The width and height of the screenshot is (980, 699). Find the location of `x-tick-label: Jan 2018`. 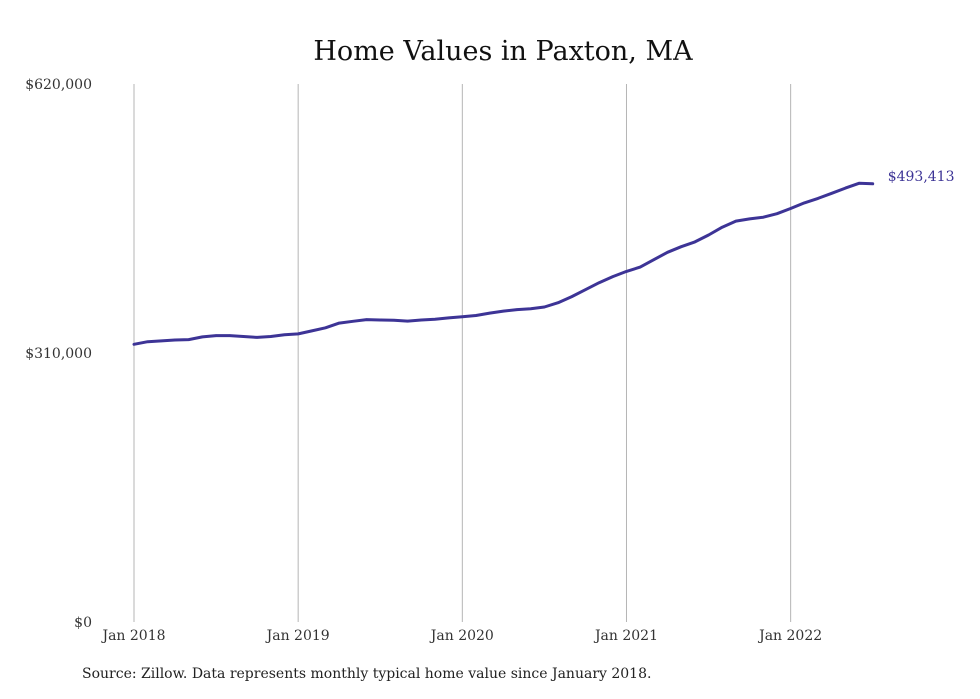

x-tick-label: Jan 2018 is located at coordinates (132, 636).